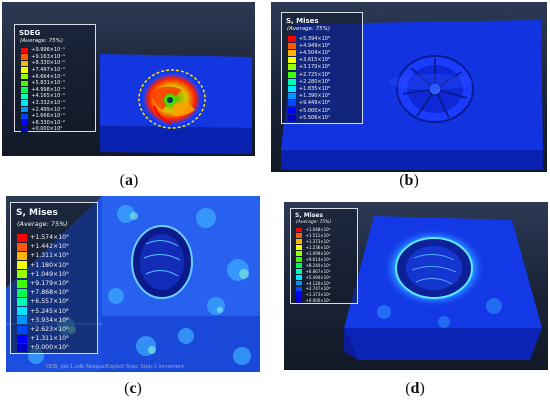 The width and height of the screenshot is (550, 406). I want to click on legend-value: +9.996×10⁻¹, so click(48, 50).